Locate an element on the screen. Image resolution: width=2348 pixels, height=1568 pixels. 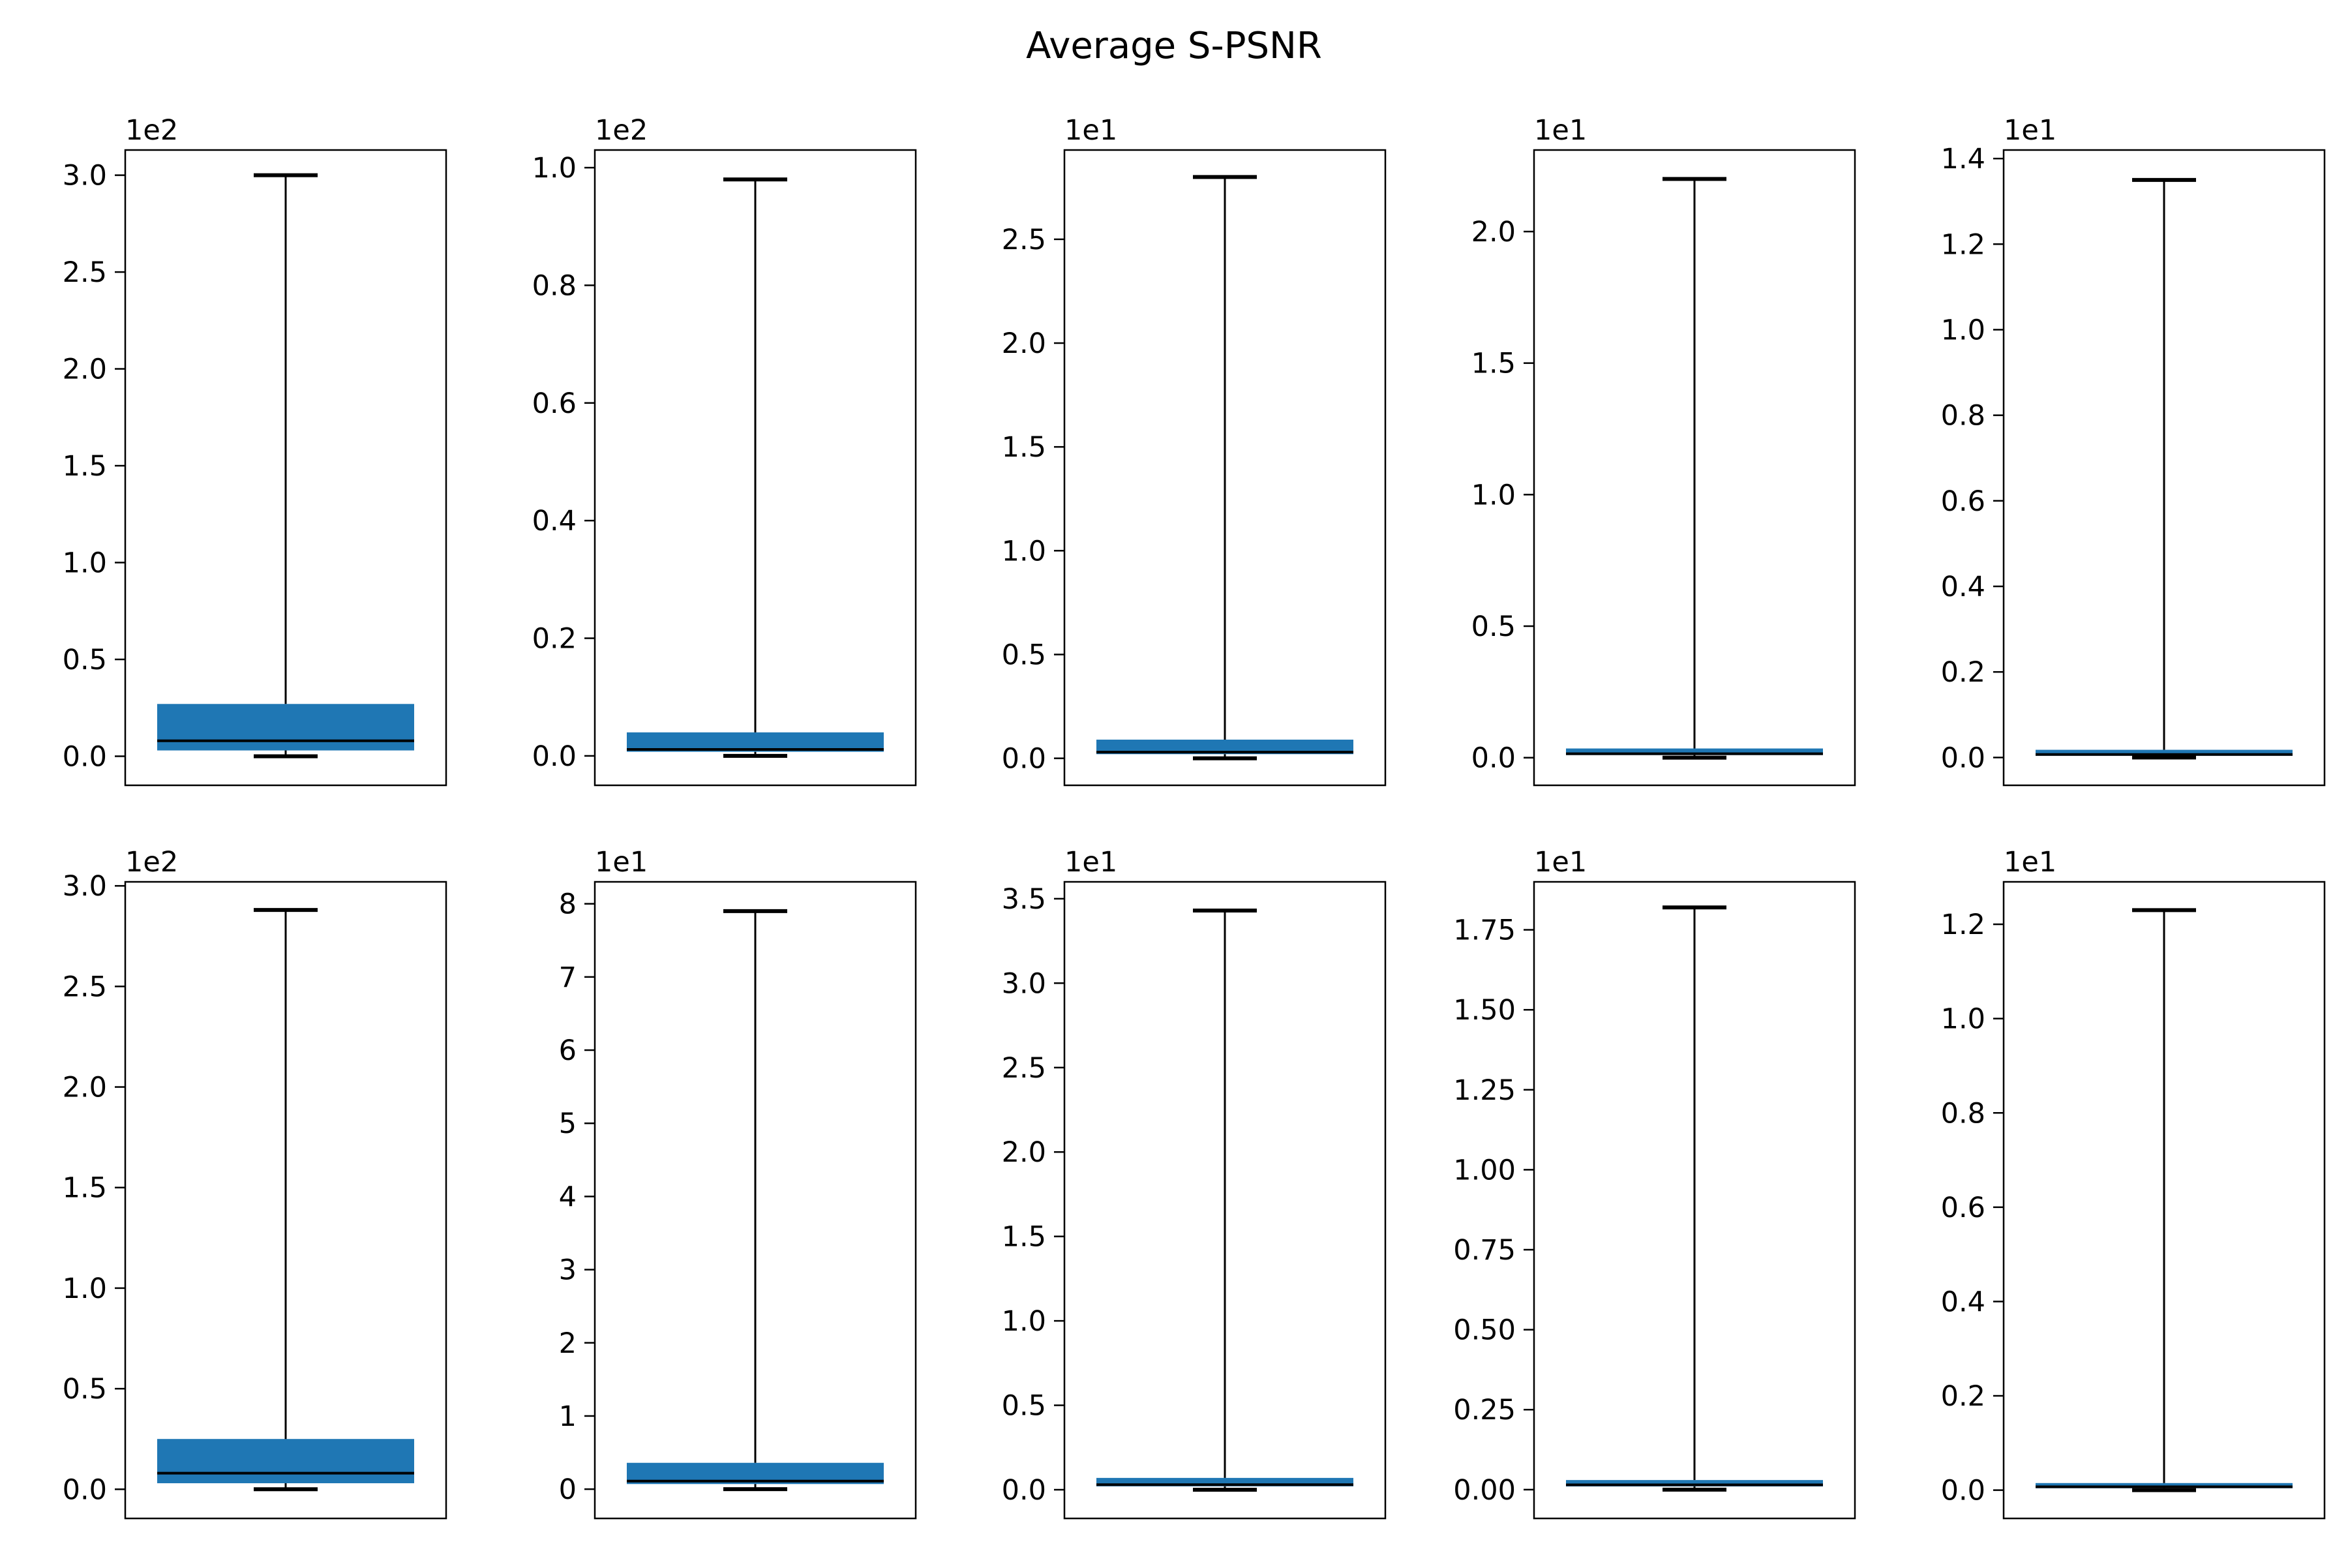
y-tick-label: 0.00 is located at coordinates (1485, 1490).